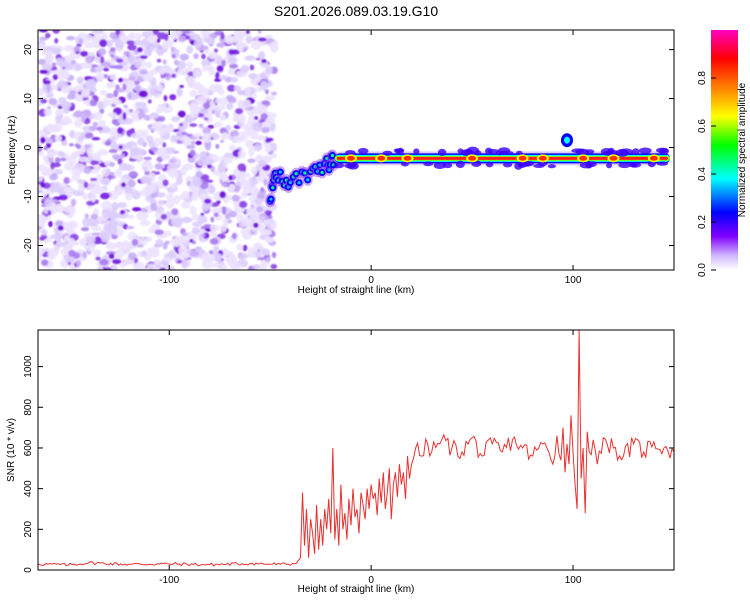  What do you see at coordinates (28, 570) in the screenshot?
I see `y-tick-label: 0` at bounding box center [28, 570].